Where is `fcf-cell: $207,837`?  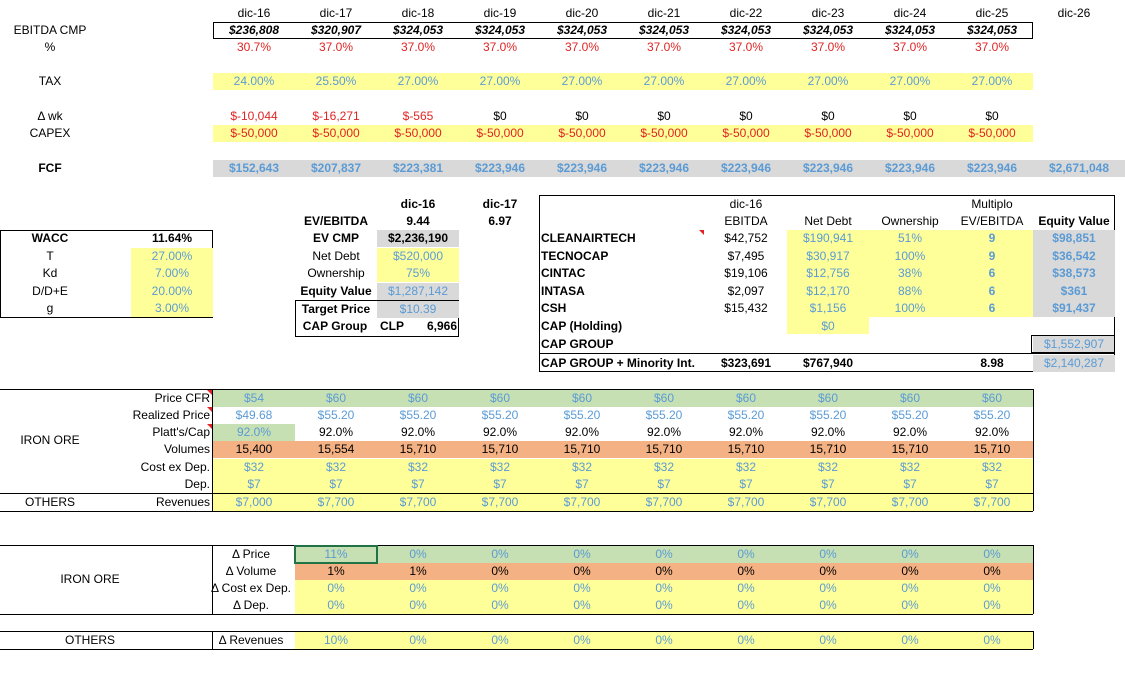
fcf-cell: $207,837 is located at coordinates (336, 168).